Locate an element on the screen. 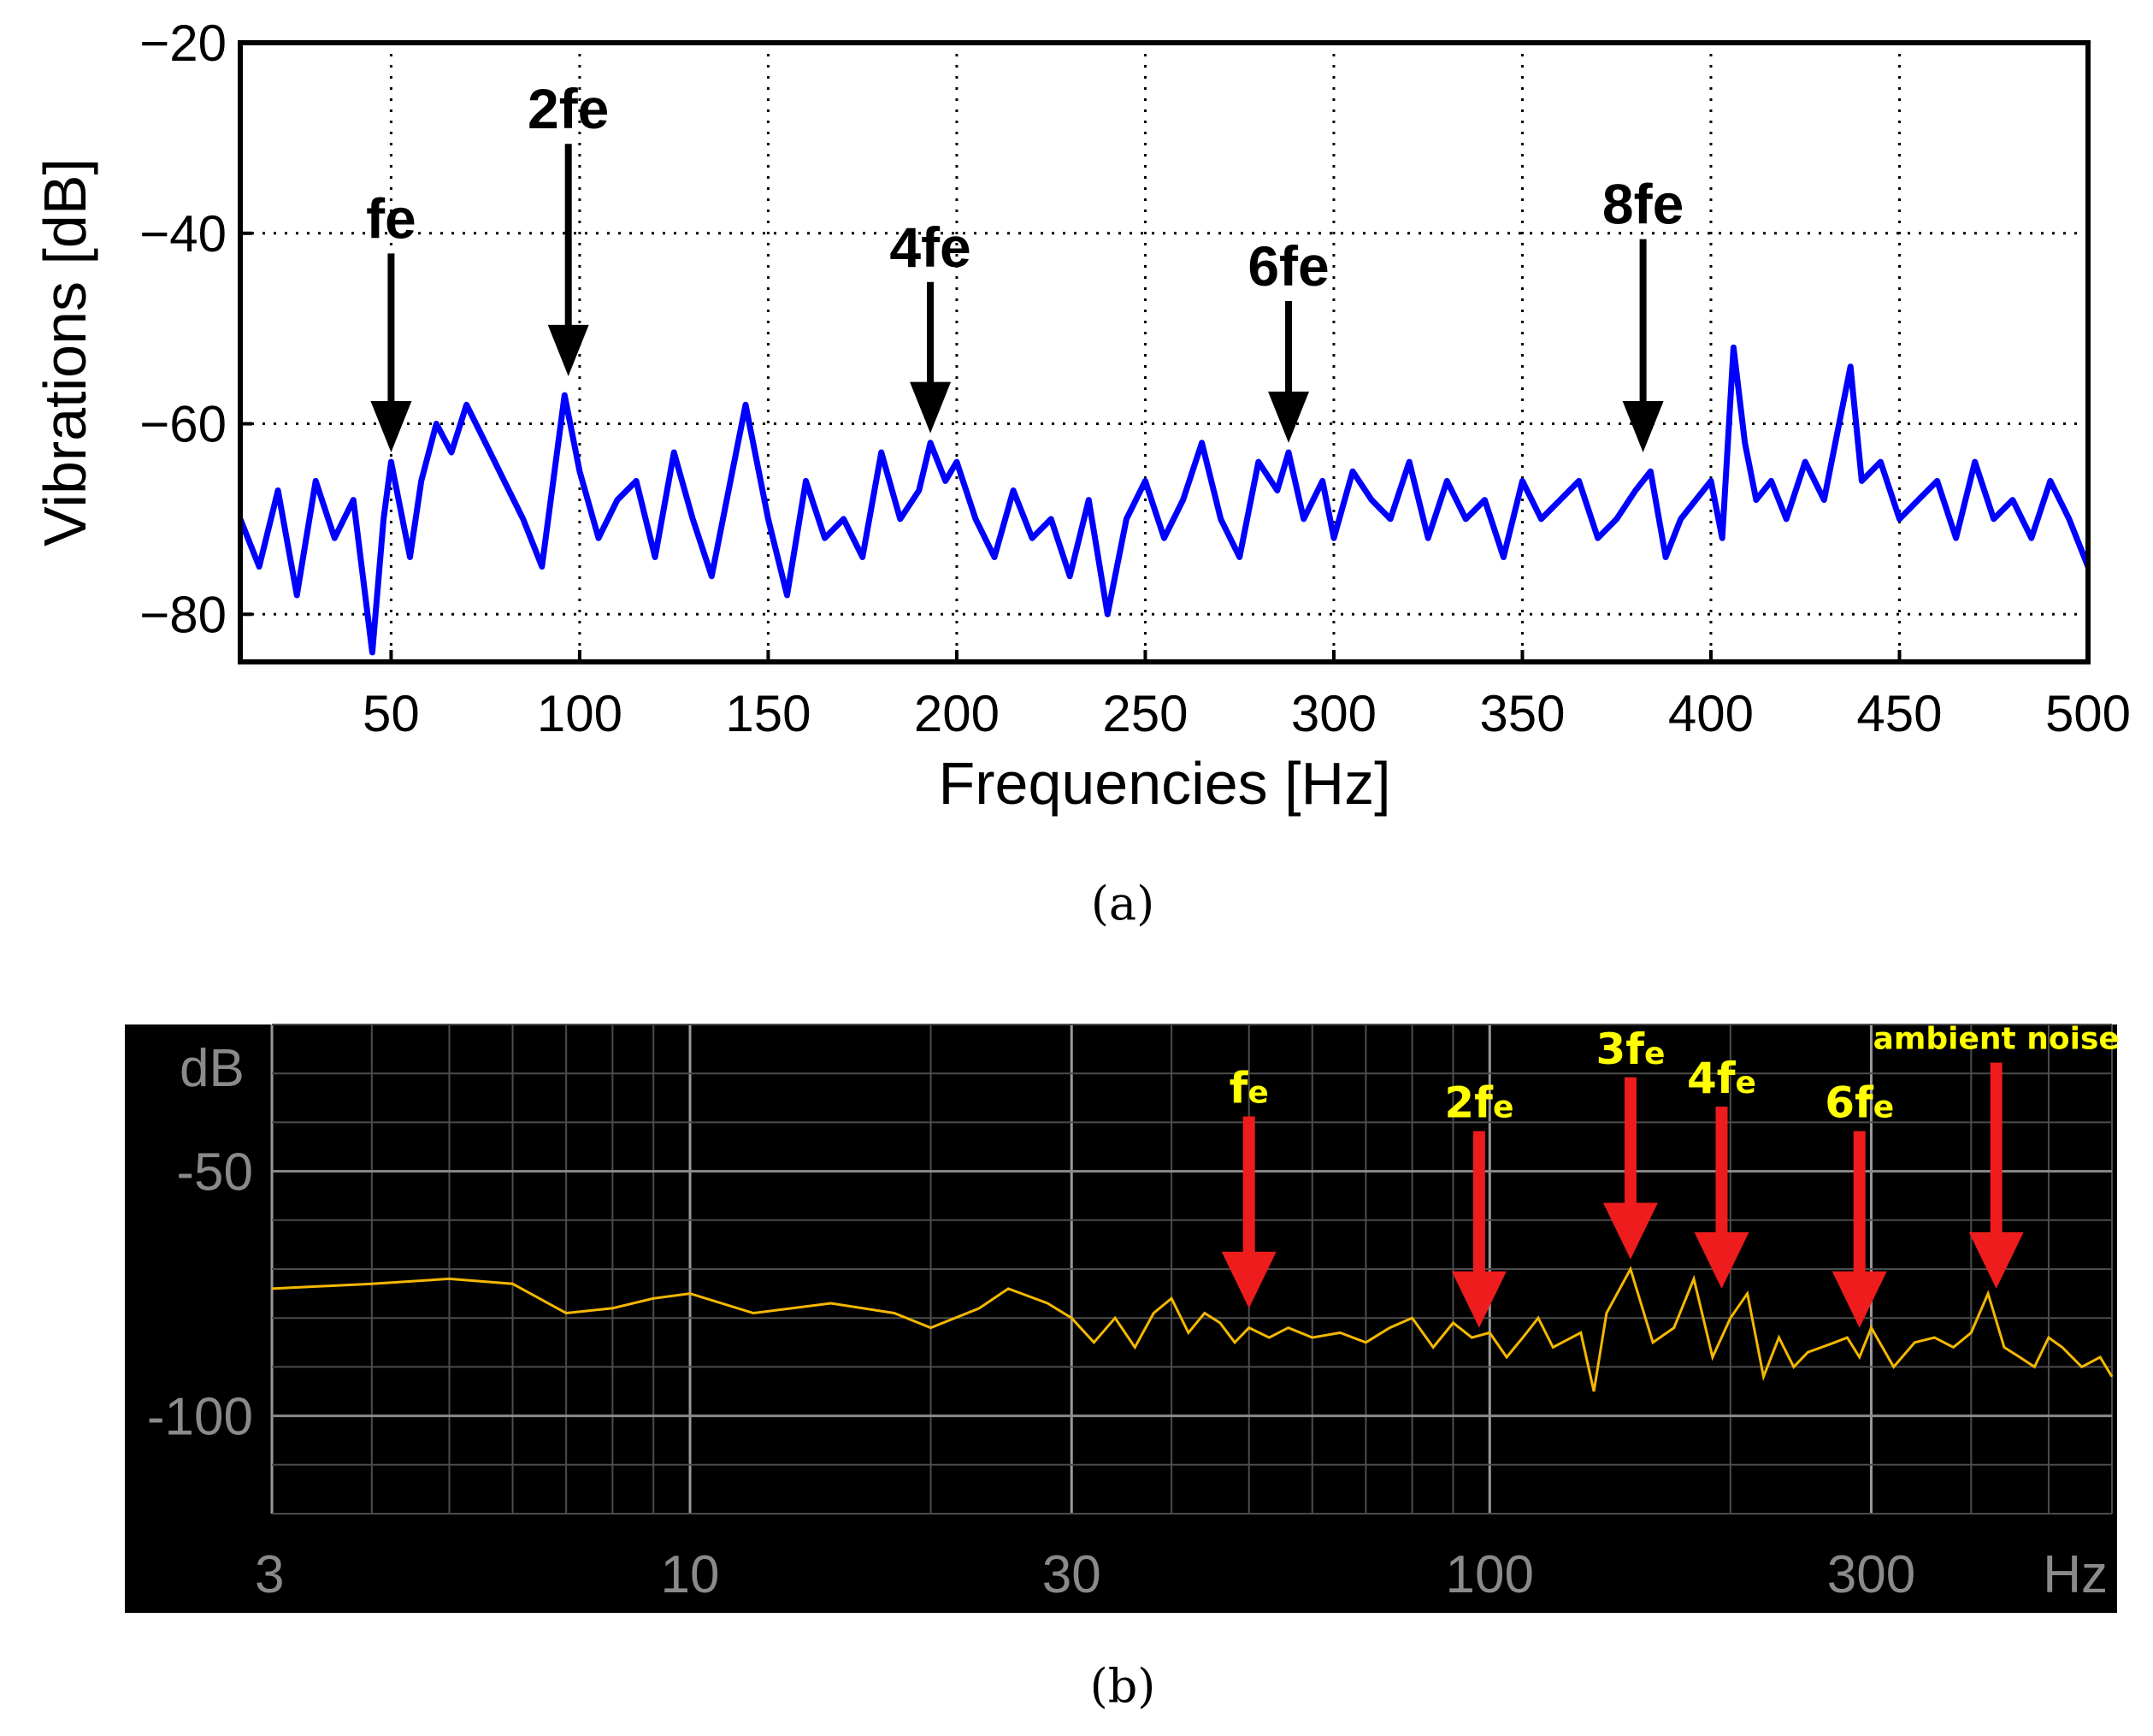 This screenshot has height=1736, width=2153. annotation-label-b: 3fe is located at coordinates (1630, 1049).